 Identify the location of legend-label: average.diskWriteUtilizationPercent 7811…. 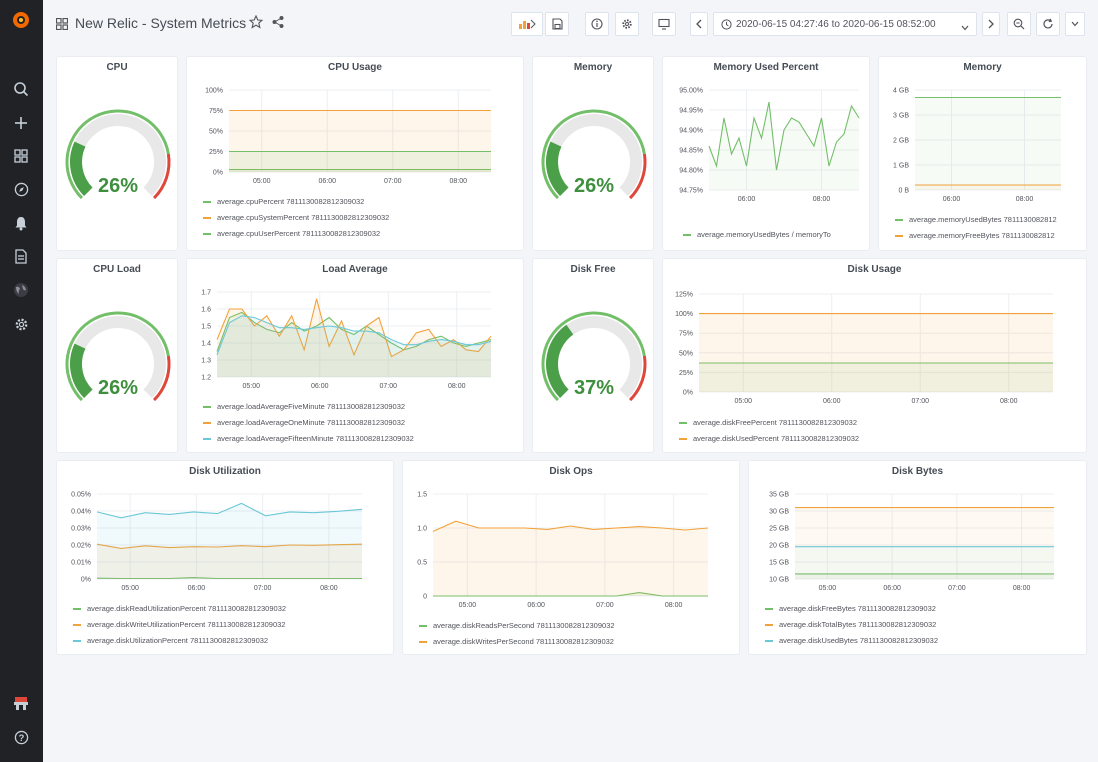
(186, 624).